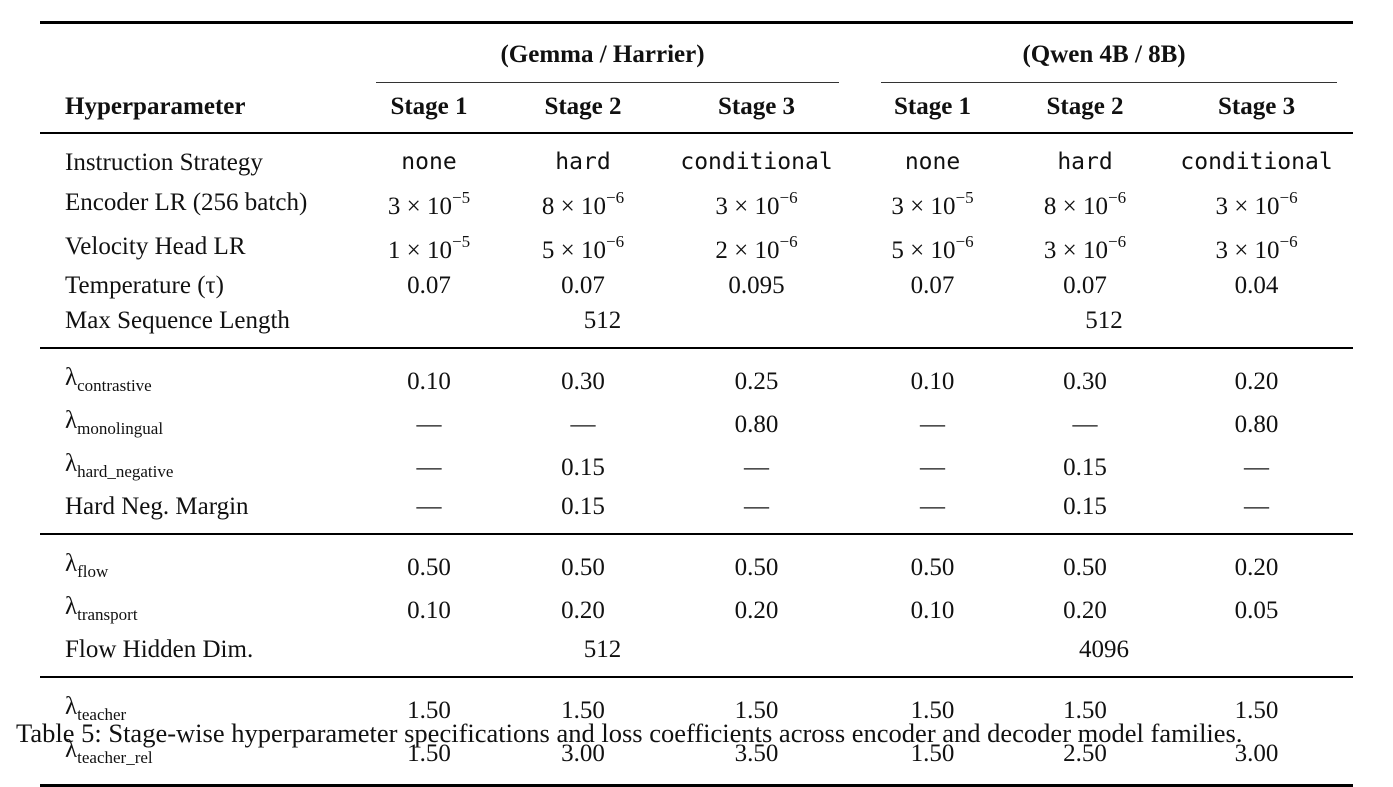 The image size is (1393, 787). I want to click on group-underline-row, so click(696, 82).